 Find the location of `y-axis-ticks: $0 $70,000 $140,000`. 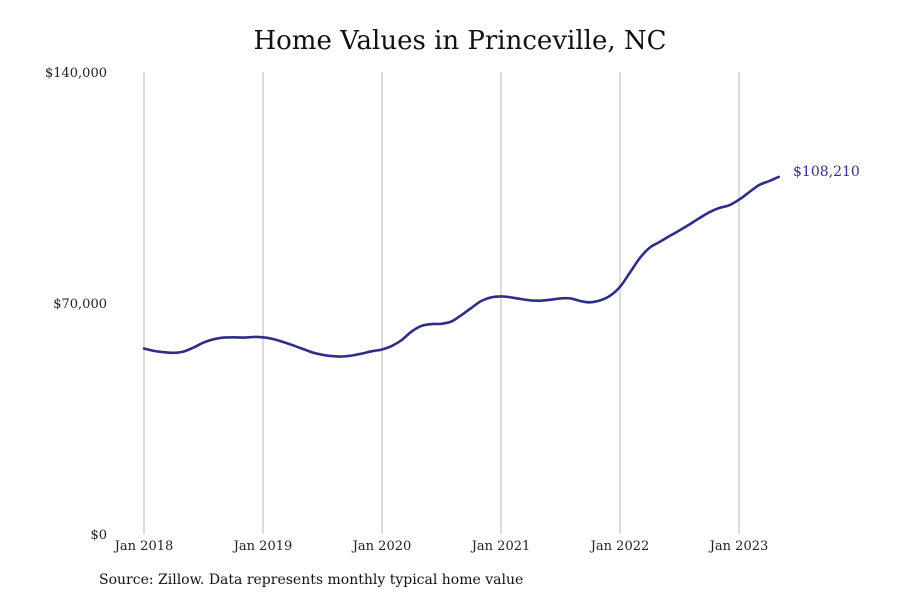

y-axis-ticks: $0 $70,000 $140,000 is located at coordinates (76, 304).